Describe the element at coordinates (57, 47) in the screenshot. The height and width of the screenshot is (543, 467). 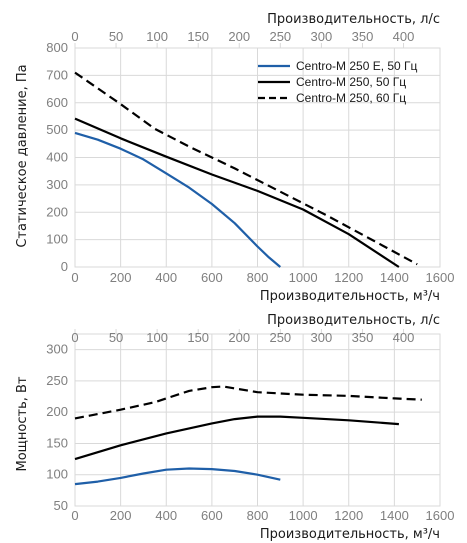
I see `y-tick-label: 800` at that location.